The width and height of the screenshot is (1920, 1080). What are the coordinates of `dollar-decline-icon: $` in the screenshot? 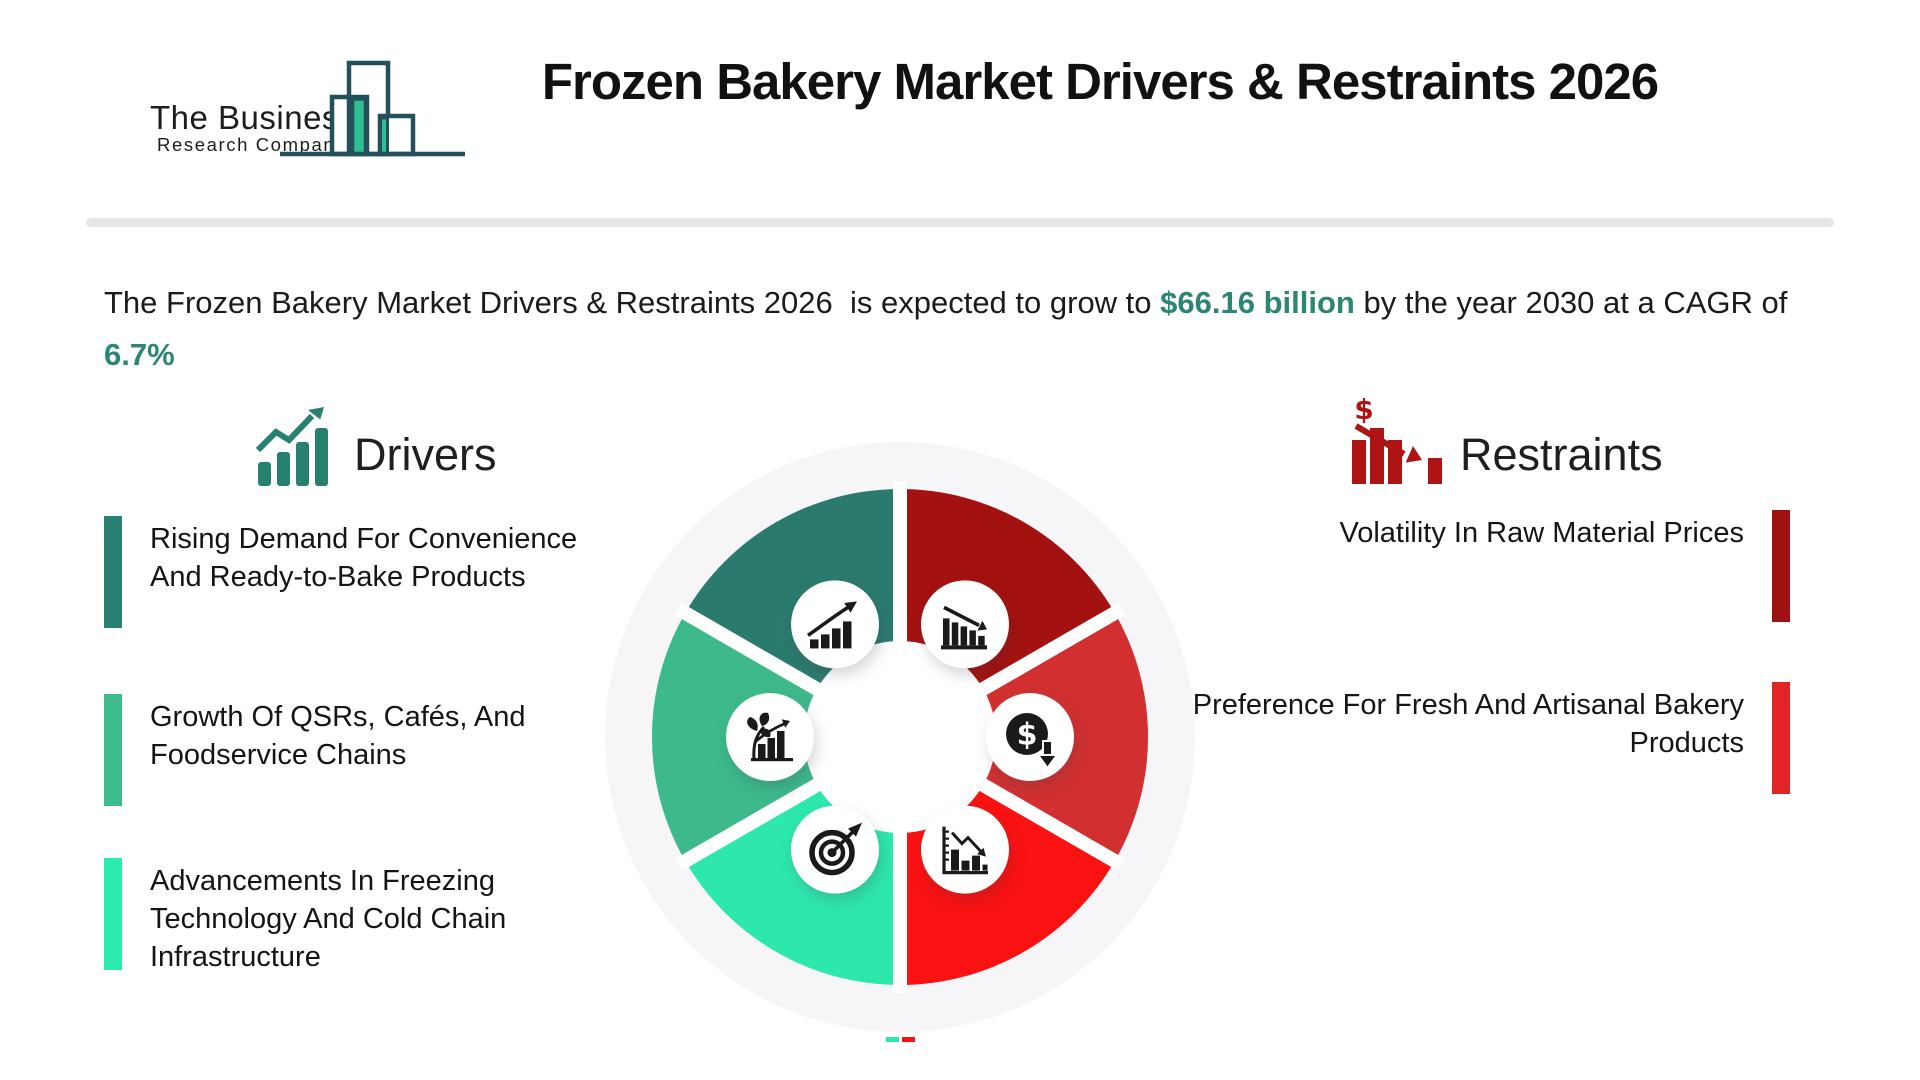 It's located at (1030, 737).